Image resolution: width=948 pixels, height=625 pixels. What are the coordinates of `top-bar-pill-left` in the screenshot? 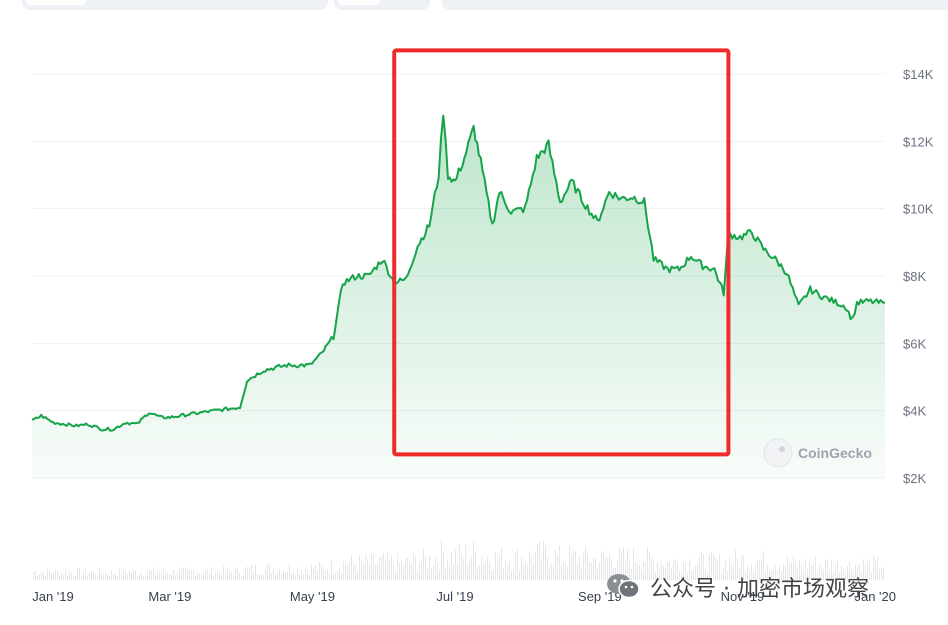 It's located at (175, 5).